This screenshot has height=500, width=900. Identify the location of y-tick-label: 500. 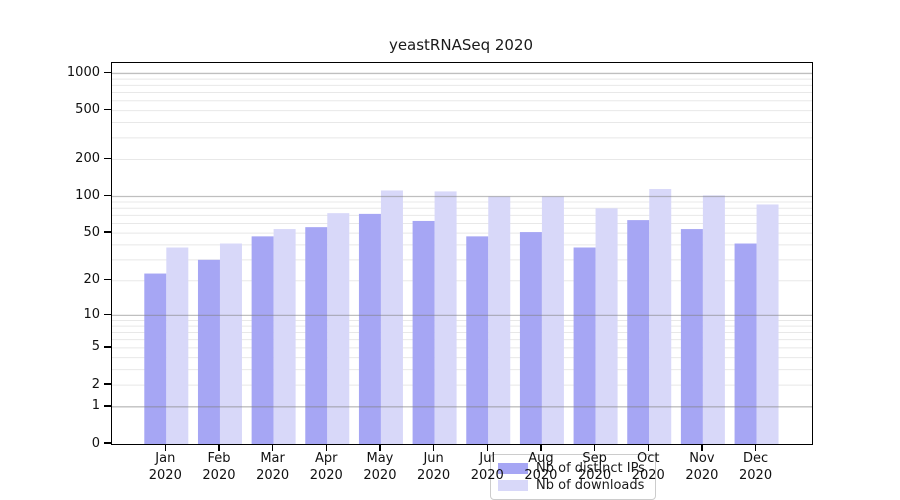
(87, 110).